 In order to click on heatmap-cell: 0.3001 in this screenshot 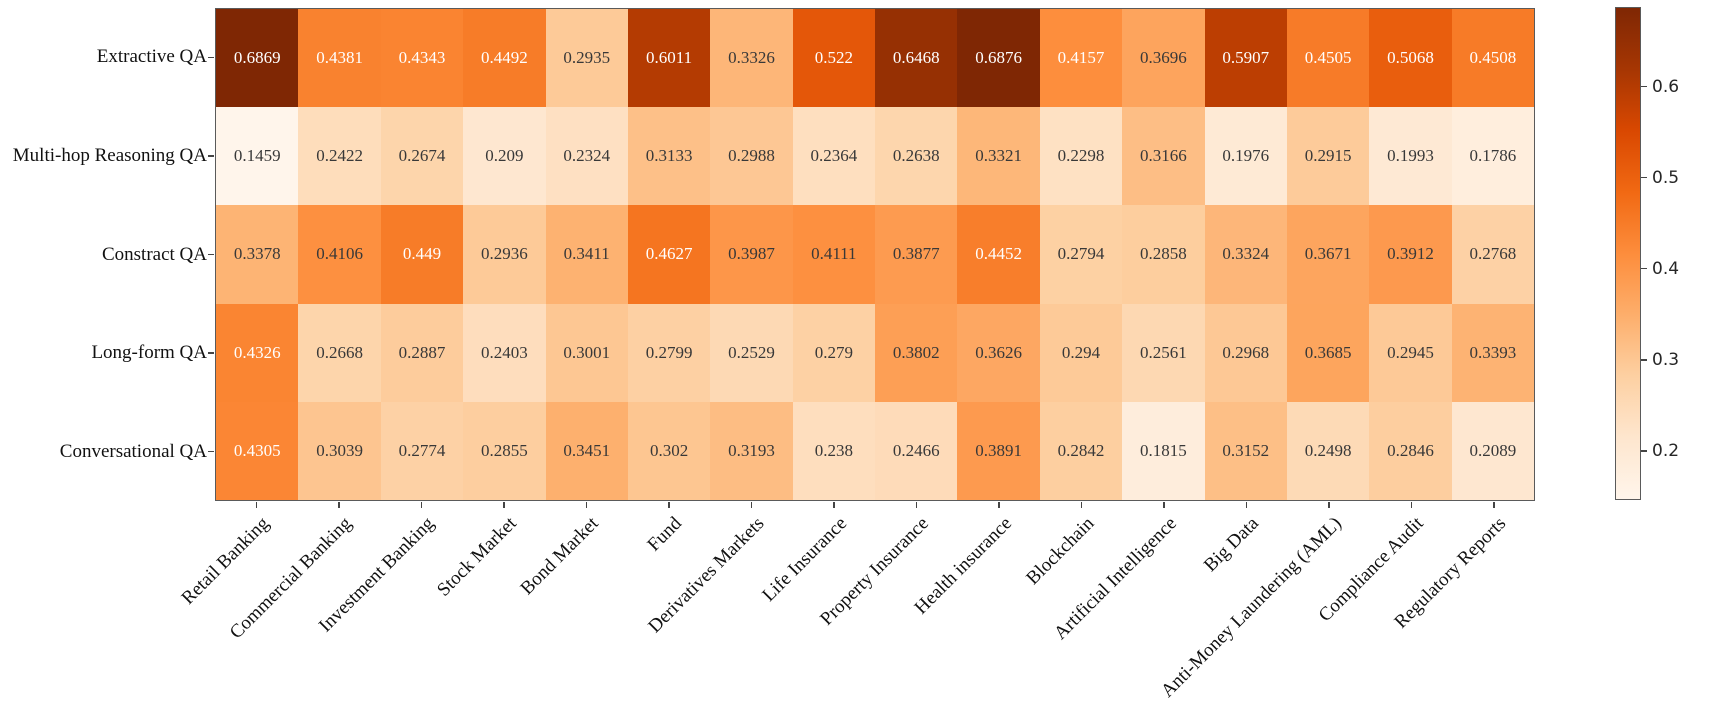, I will do `click(586, 352)`.